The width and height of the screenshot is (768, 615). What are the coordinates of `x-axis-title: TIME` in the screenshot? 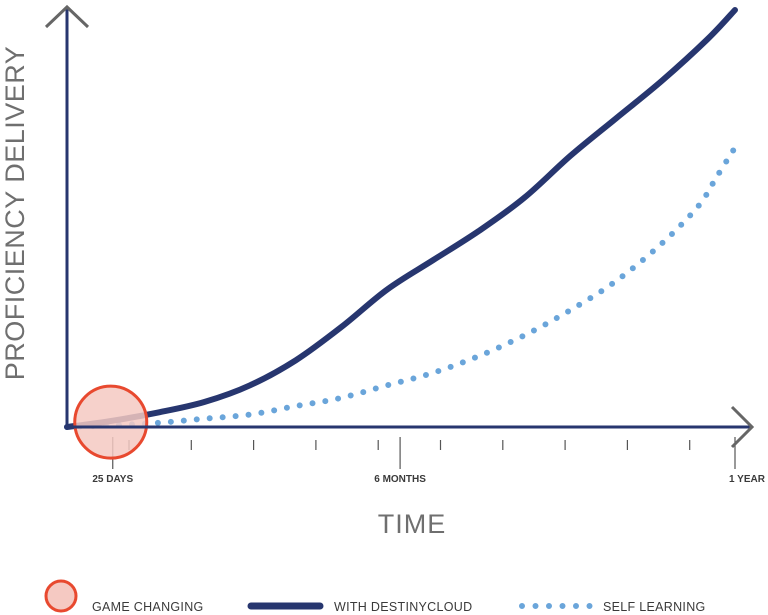 It's located at (412, 524).